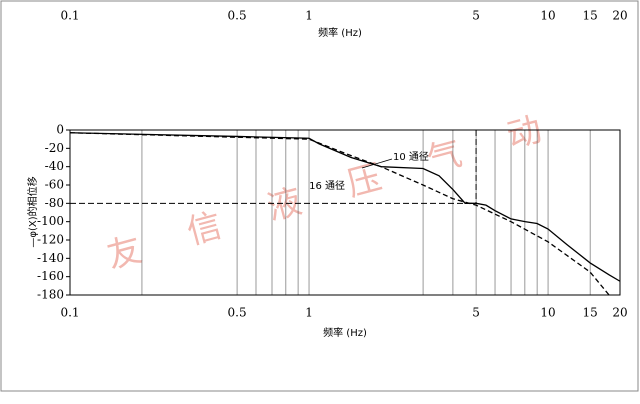 The image size is (640, 404). I want to click on y-tick-label: -80, so click(54, 203).